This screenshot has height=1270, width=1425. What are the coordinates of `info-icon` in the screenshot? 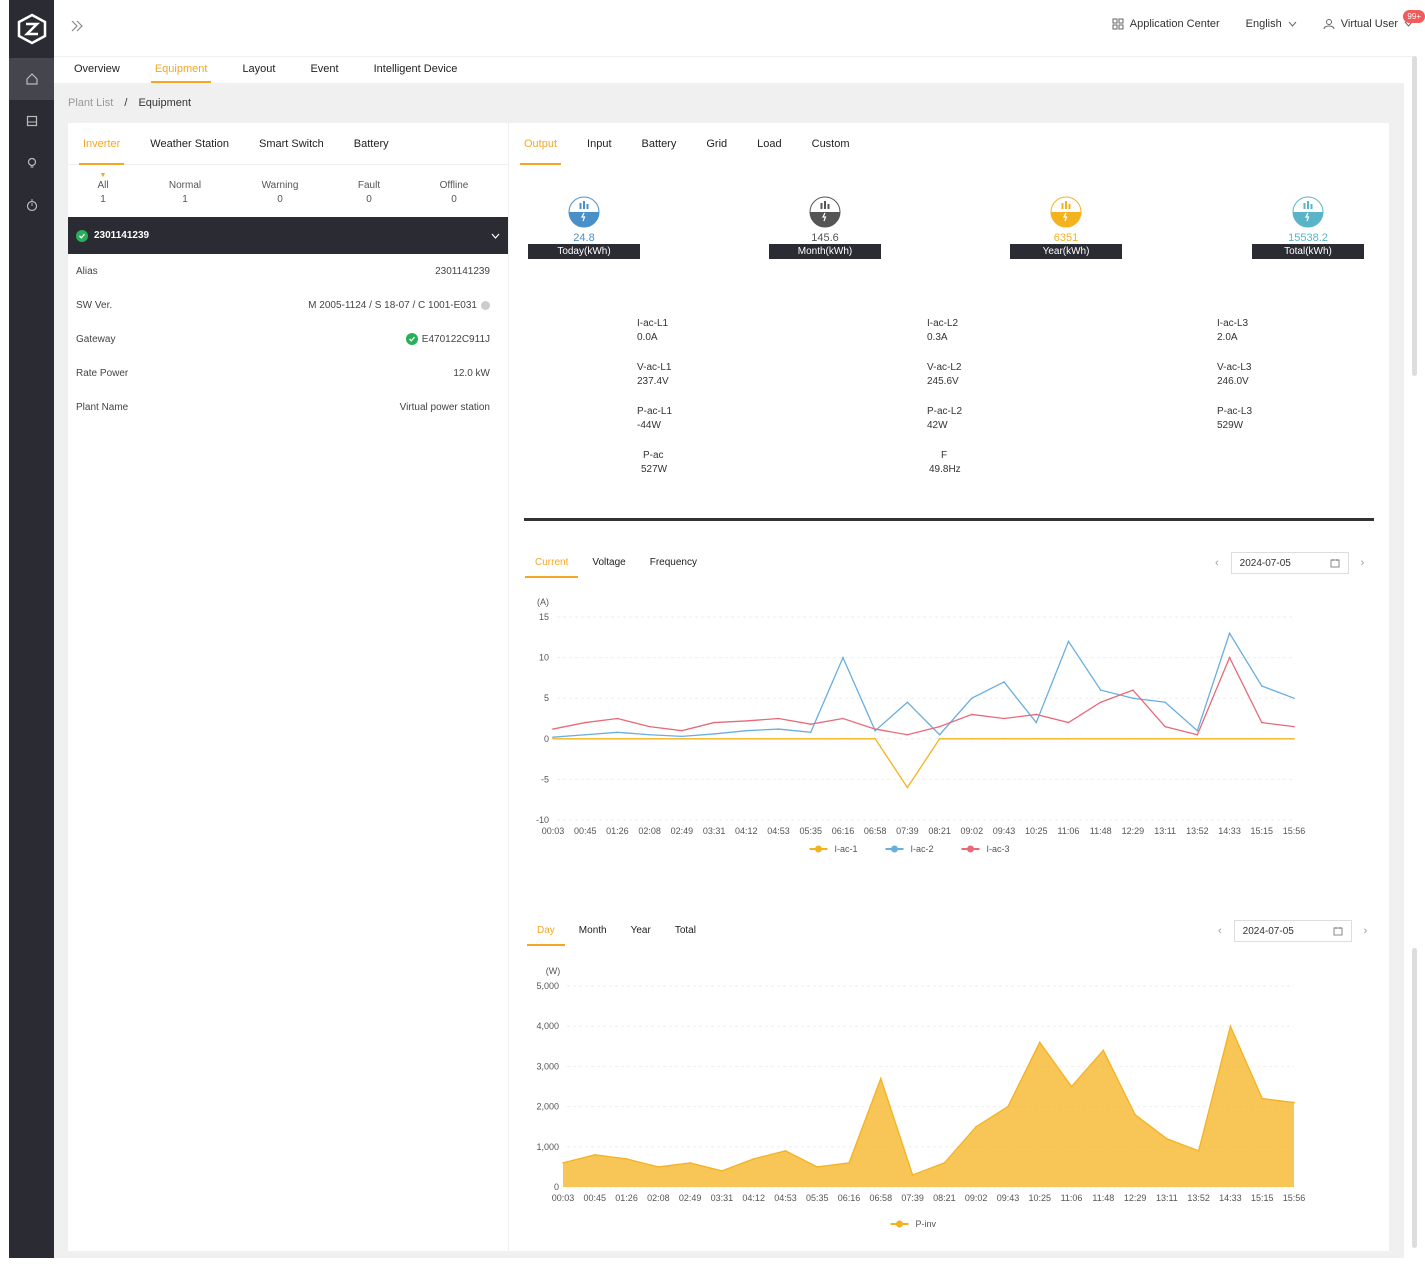 It's located at (485, 305).